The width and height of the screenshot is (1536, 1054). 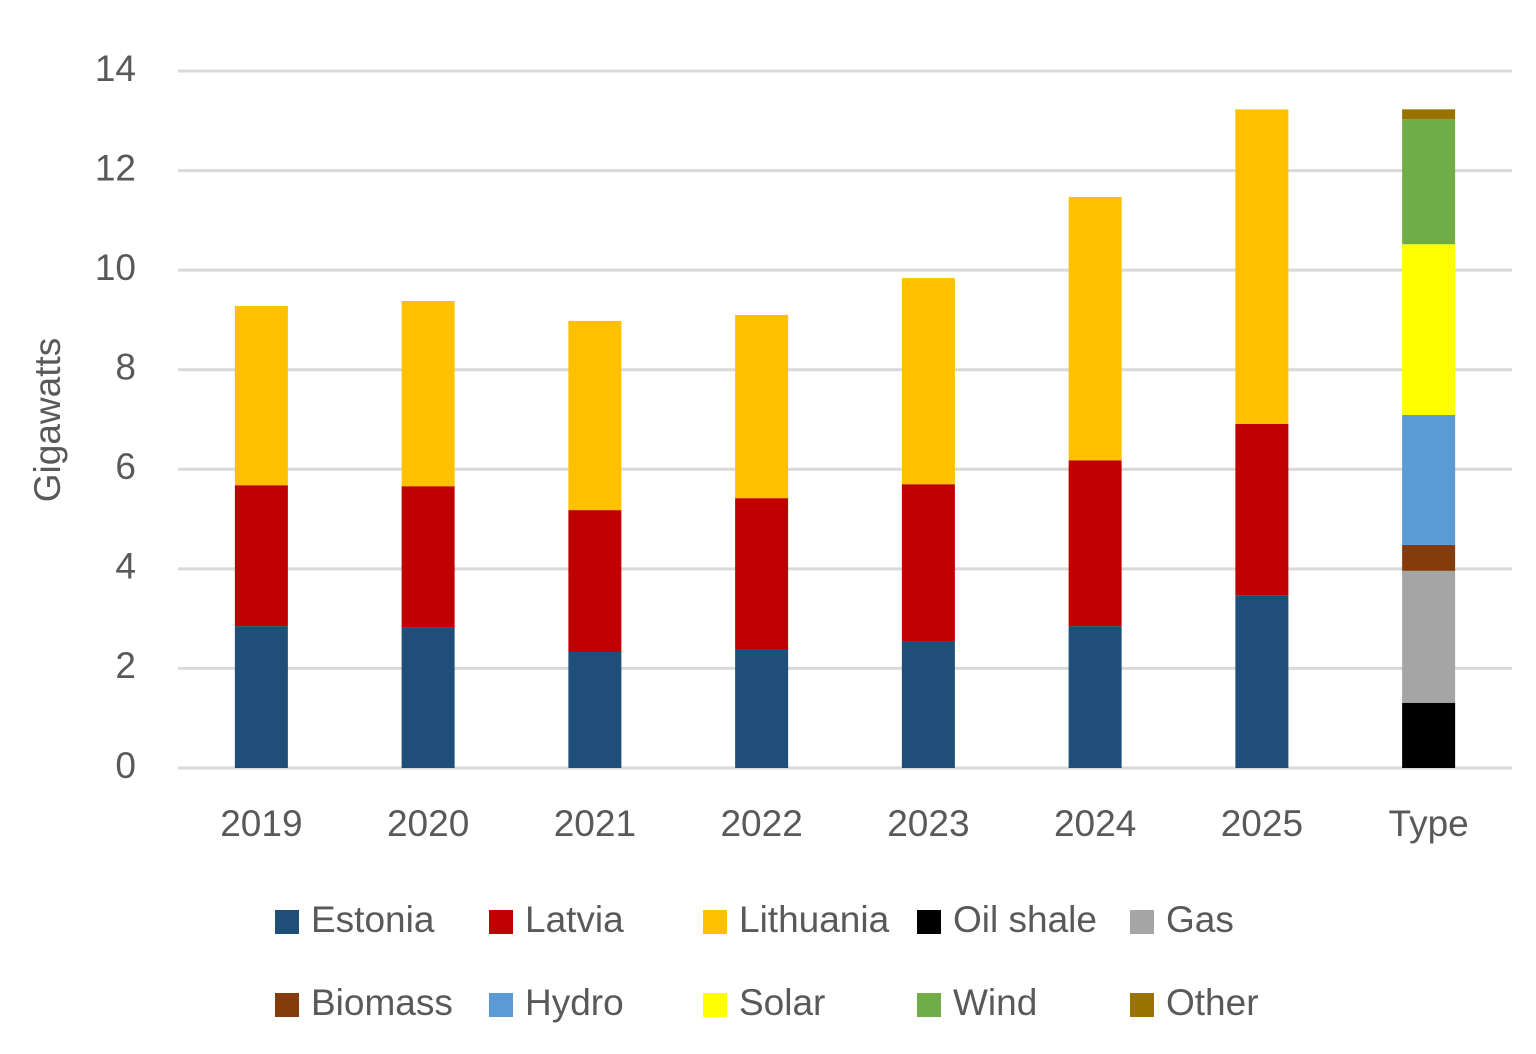 What do you see at coordinates (928, 823) in the screenshot?
I see `x-tick-label: 2023` at bounding box center [928, 823].